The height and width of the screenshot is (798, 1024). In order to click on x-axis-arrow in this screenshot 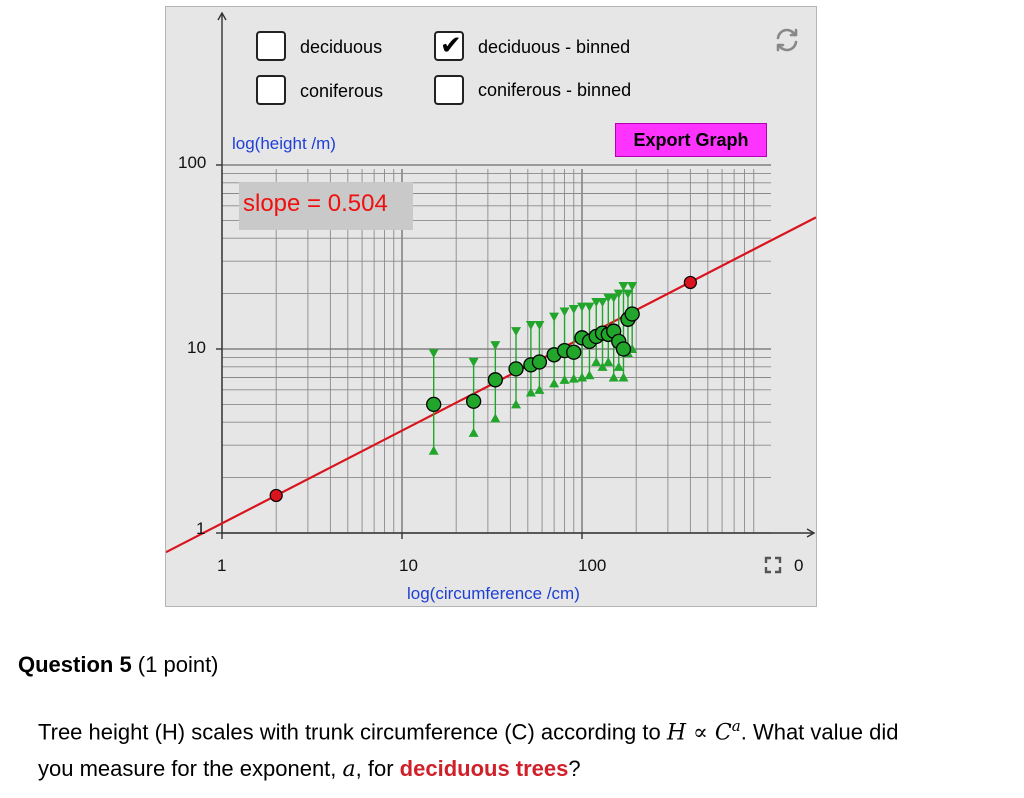, I will do `click(811, 533)`.